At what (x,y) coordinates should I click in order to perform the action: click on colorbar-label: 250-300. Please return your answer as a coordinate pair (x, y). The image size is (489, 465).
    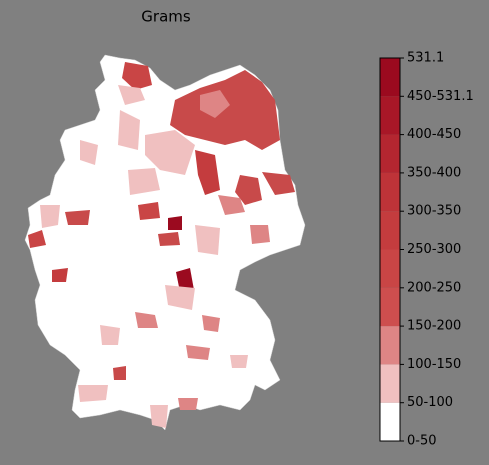
    Looking at the image, I should click on (434, 249).